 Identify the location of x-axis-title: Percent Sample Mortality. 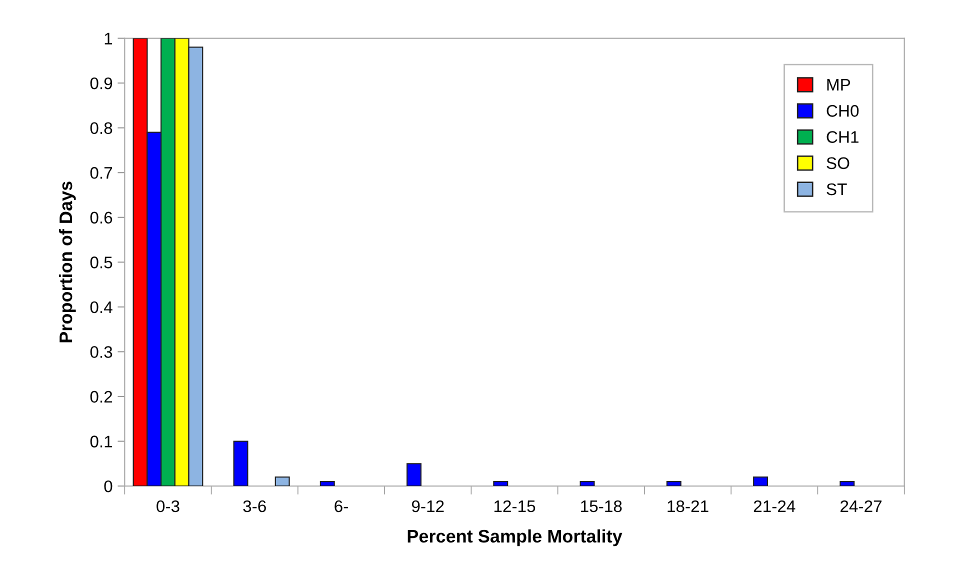
(515, 537).